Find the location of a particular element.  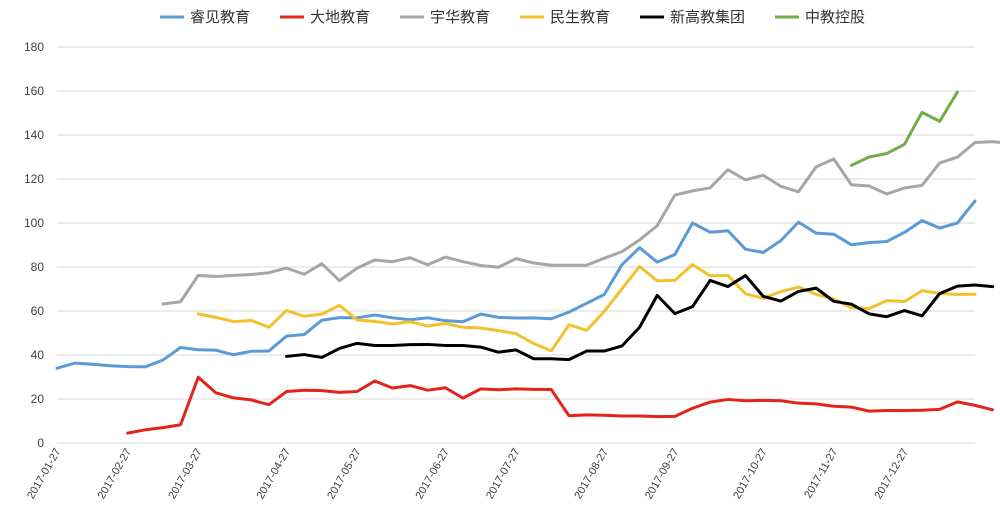

x-tick-label: 2017-06-27 is located at coordinates (432, 474).